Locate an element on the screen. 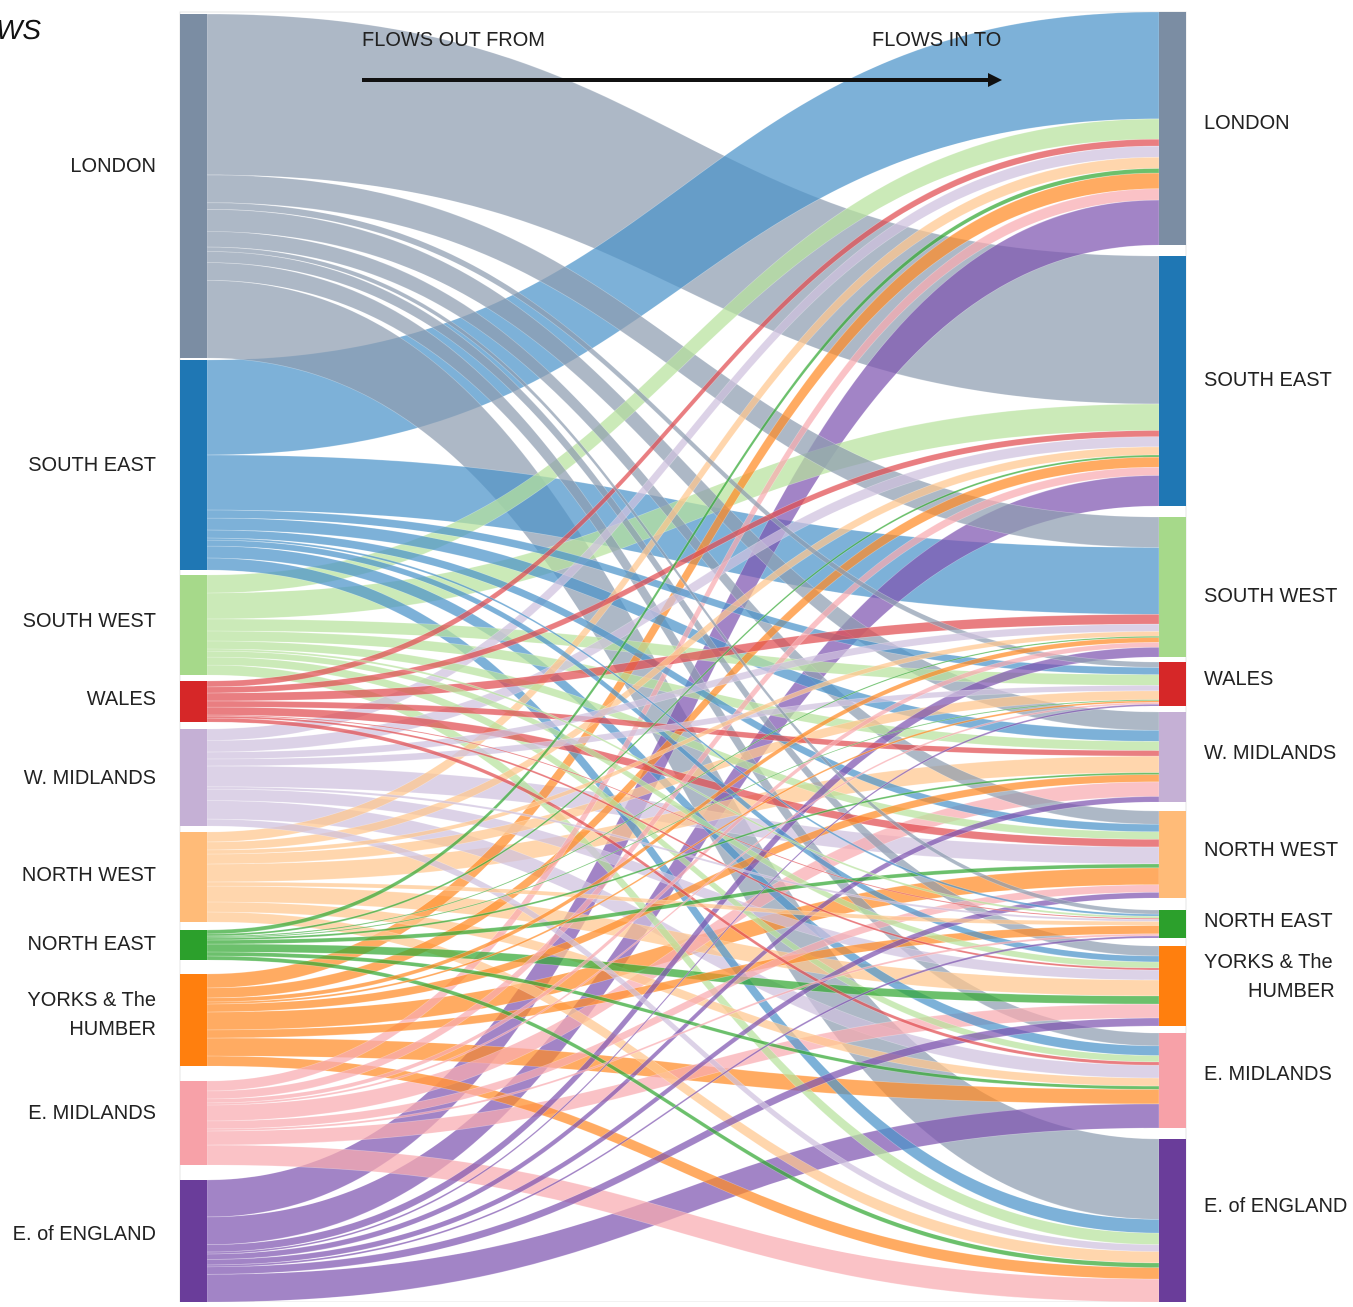 Image resolution: width=1353 pixels, height=1307 pixels. left-node-w-midlands is located at coordinates (193, 777).